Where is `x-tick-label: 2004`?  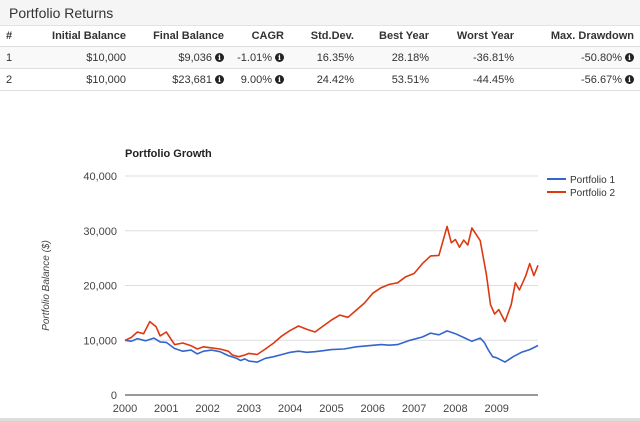
x-tick-label: 2004 is located at coordinates (290, 409).